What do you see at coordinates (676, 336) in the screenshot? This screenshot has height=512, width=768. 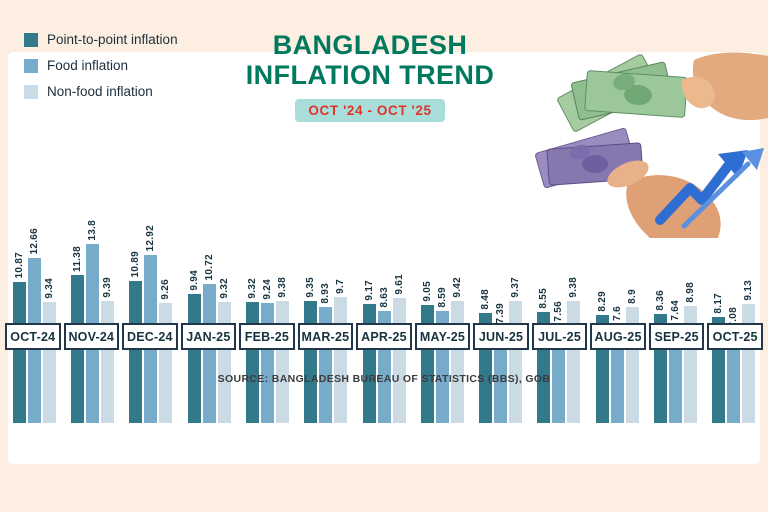 I see `month-label: SEP-25` at bounding box center [676, 336].